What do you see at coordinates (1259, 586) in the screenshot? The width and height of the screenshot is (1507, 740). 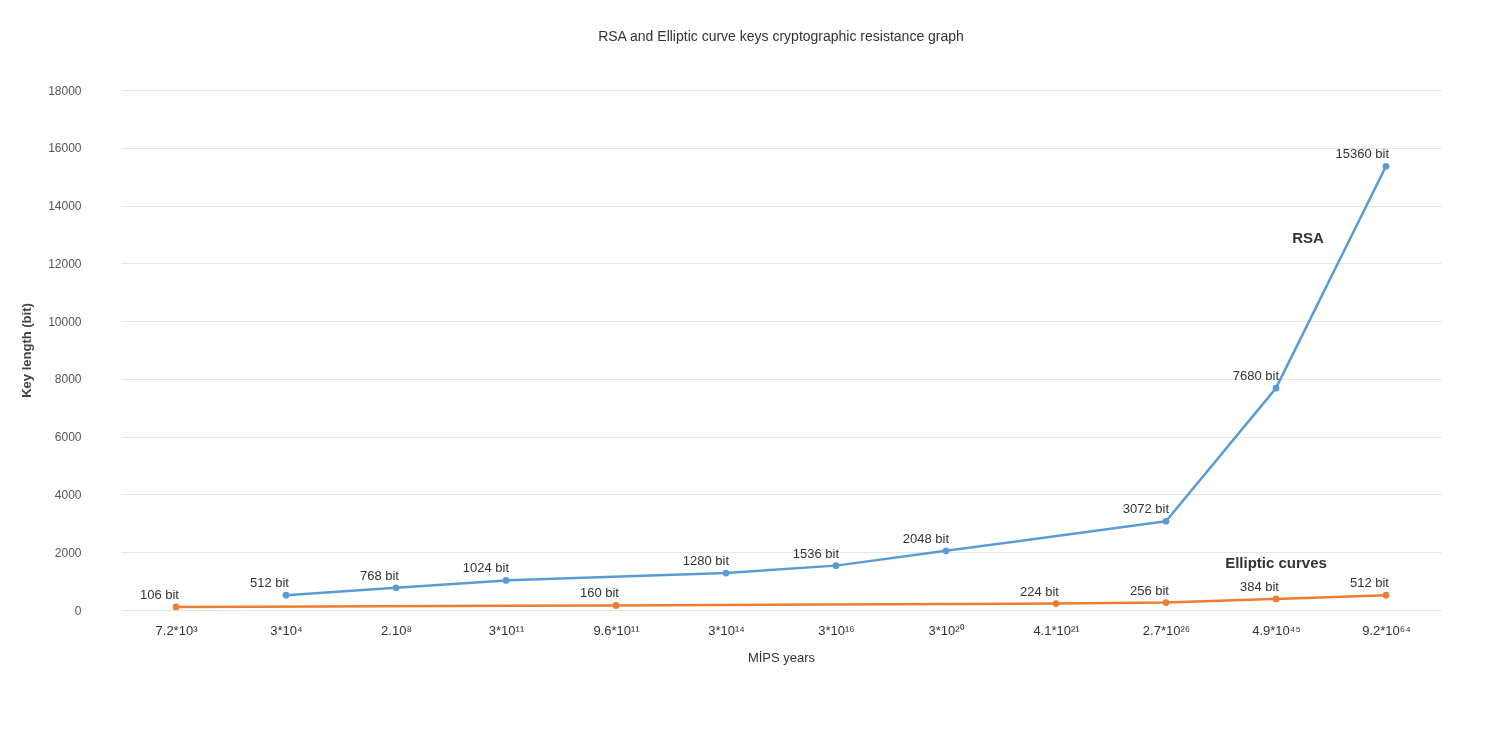 I see `data-label: 384 bit` at bounding box center [1259, 586].